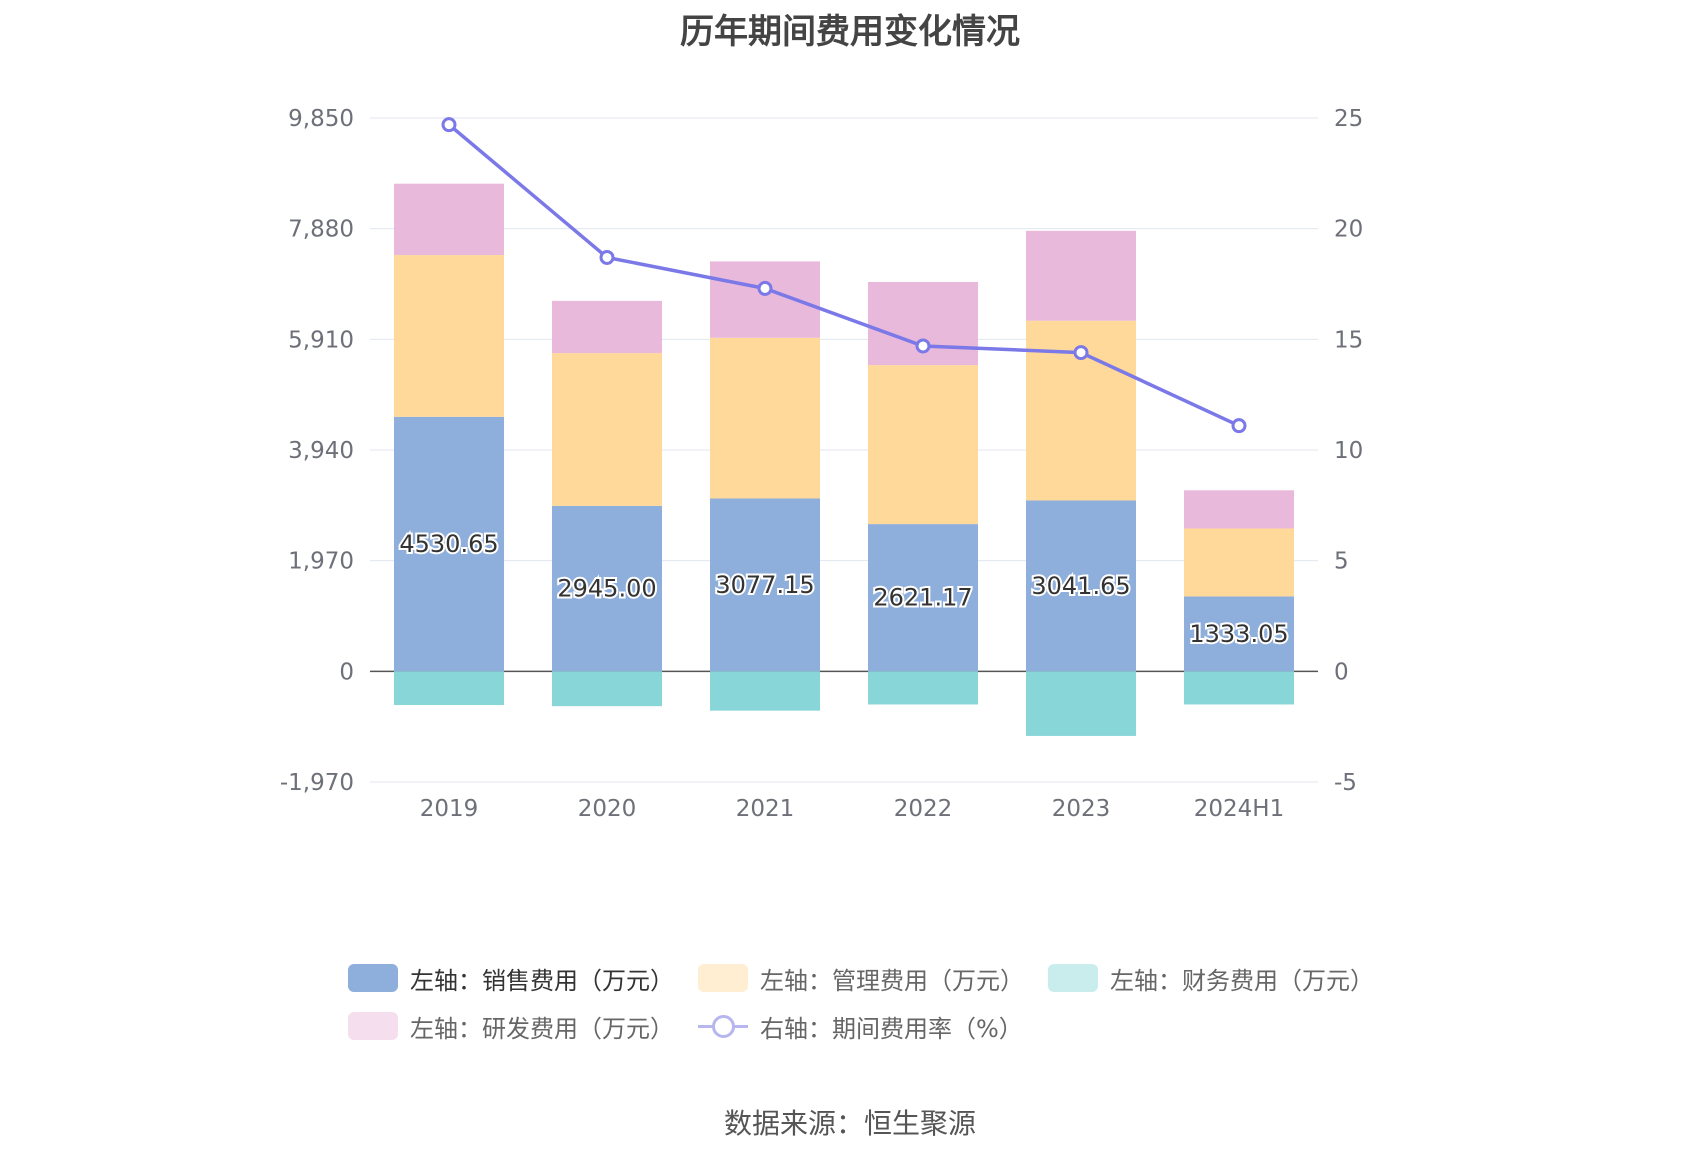 Image resolution: width=1700 pixels, height=1150 pixels. What do you see at coordinates (1341, 672) in the screenshot?
I see `right-axis-tick-label: 0` at bounding box center [1341, 672].